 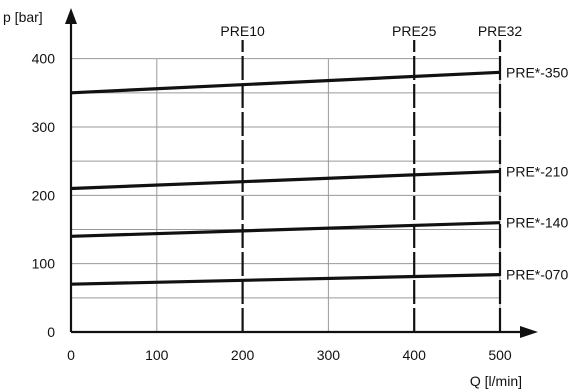 I want to click on y-tick-label-0: 0, so click(x=51, y=332).